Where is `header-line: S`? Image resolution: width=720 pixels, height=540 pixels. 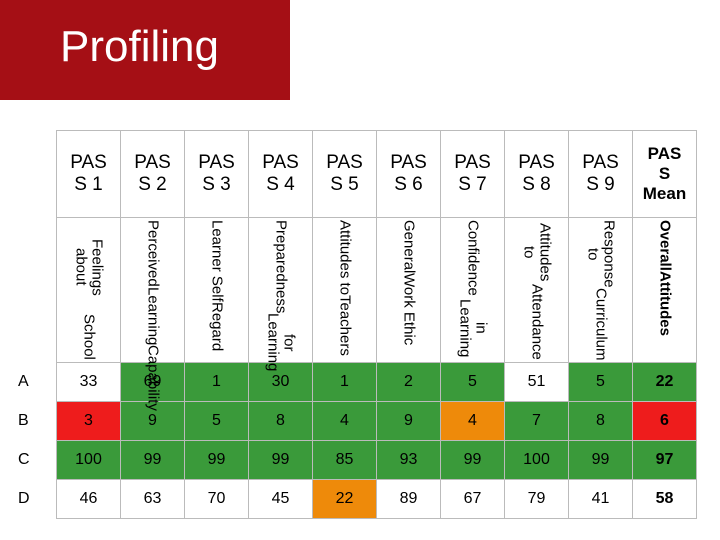
header-line: S is located at coordinates (664, 173).